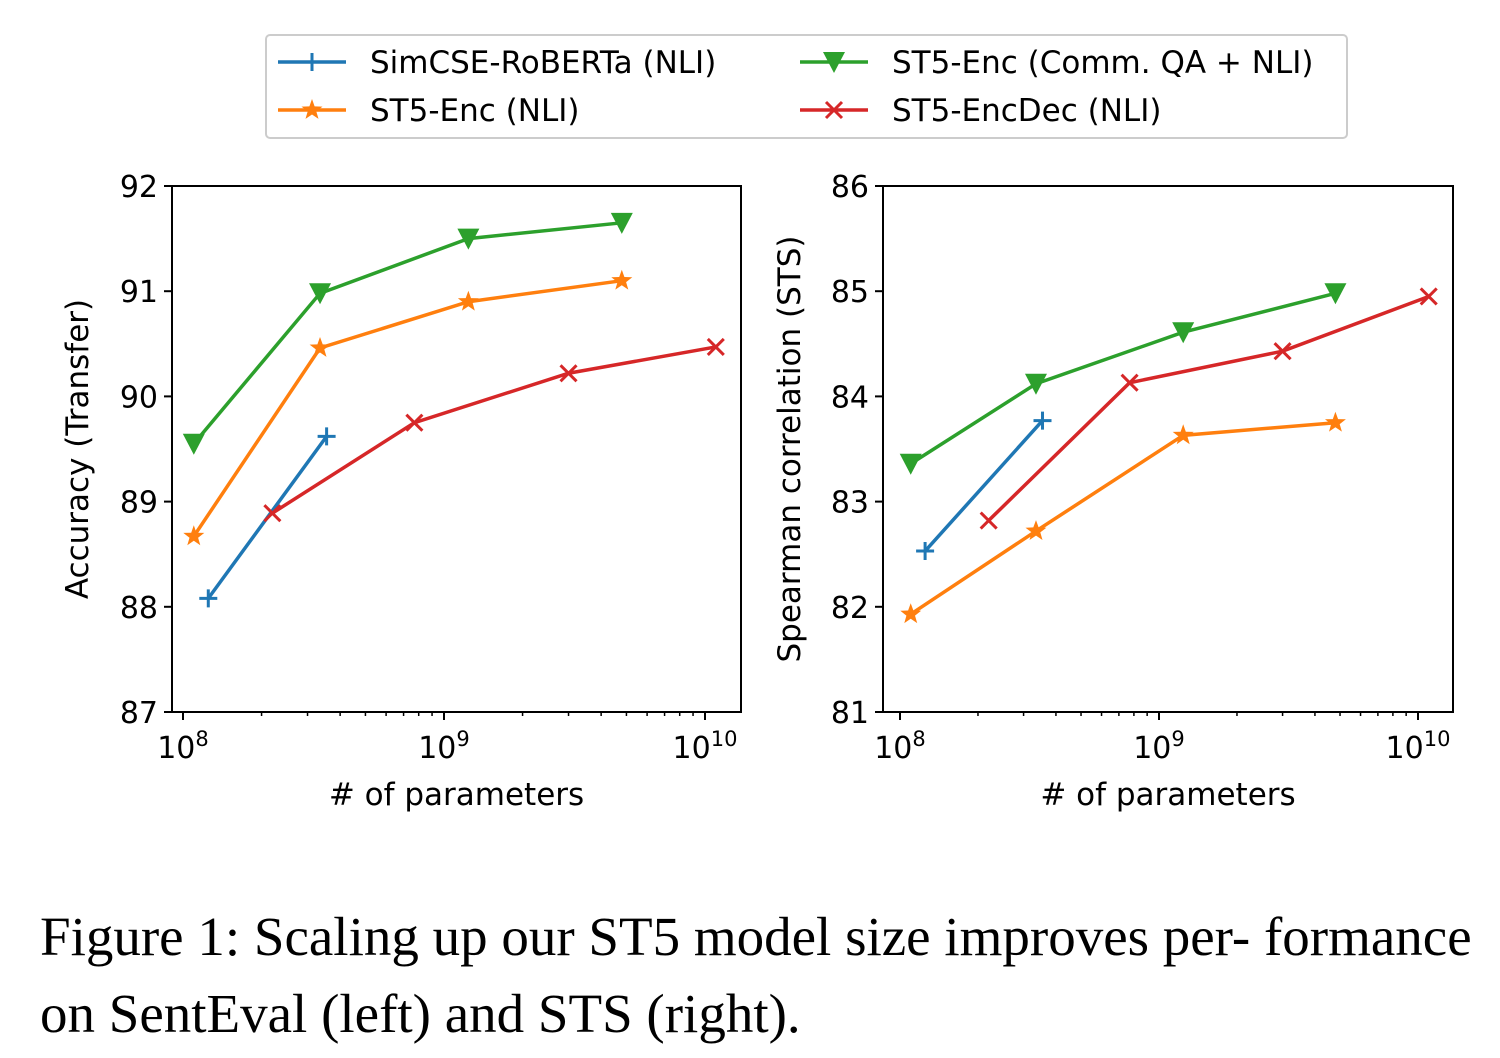 The image size is (1500, 1058). What do you see at coordinates (139, 713) in the screenshot?
I see `y-tick-label: 87` at bounding box center [139, 713].